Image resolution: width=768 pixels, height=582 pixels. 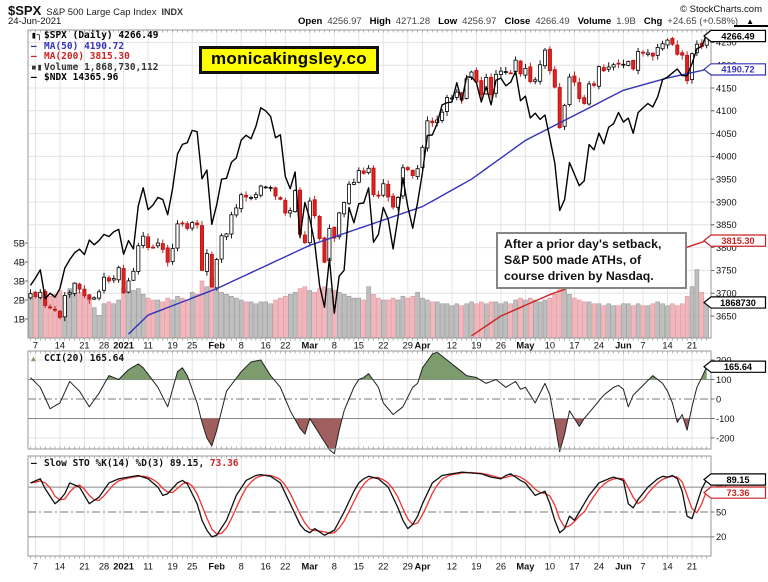 I want to click on ma50-line-icon: —, so click(x=34, y=46).